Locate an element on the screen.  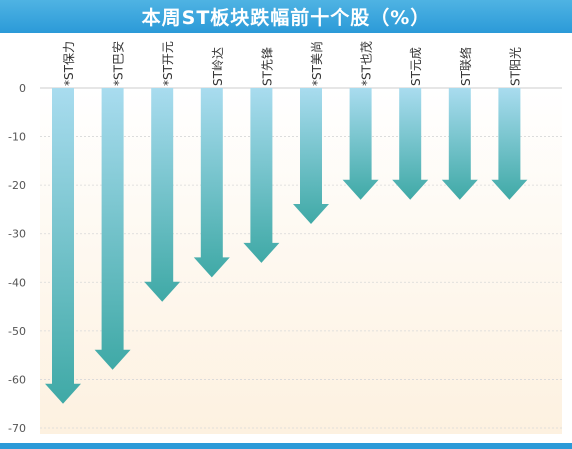
chart-title: 本周ST板块跌幅前十个股（%） is located at coordinates (286, 18).